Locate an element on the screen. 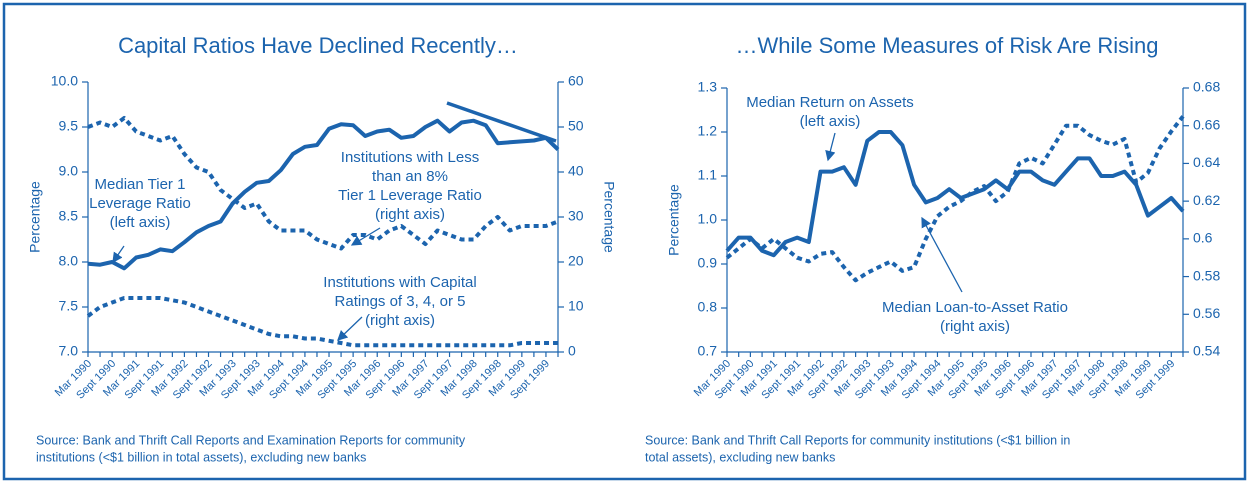  y2-tick-label: 50 is located at coordinates (576, 126).